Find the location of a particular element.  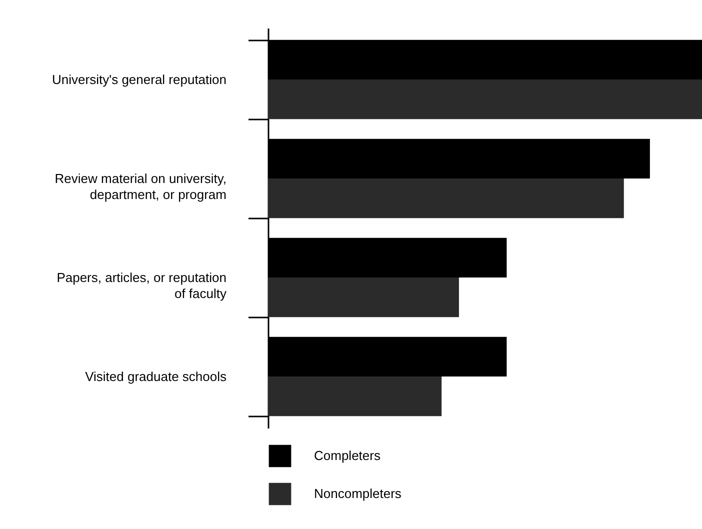

legend-label: Completers is located at coordinates (347, 455).